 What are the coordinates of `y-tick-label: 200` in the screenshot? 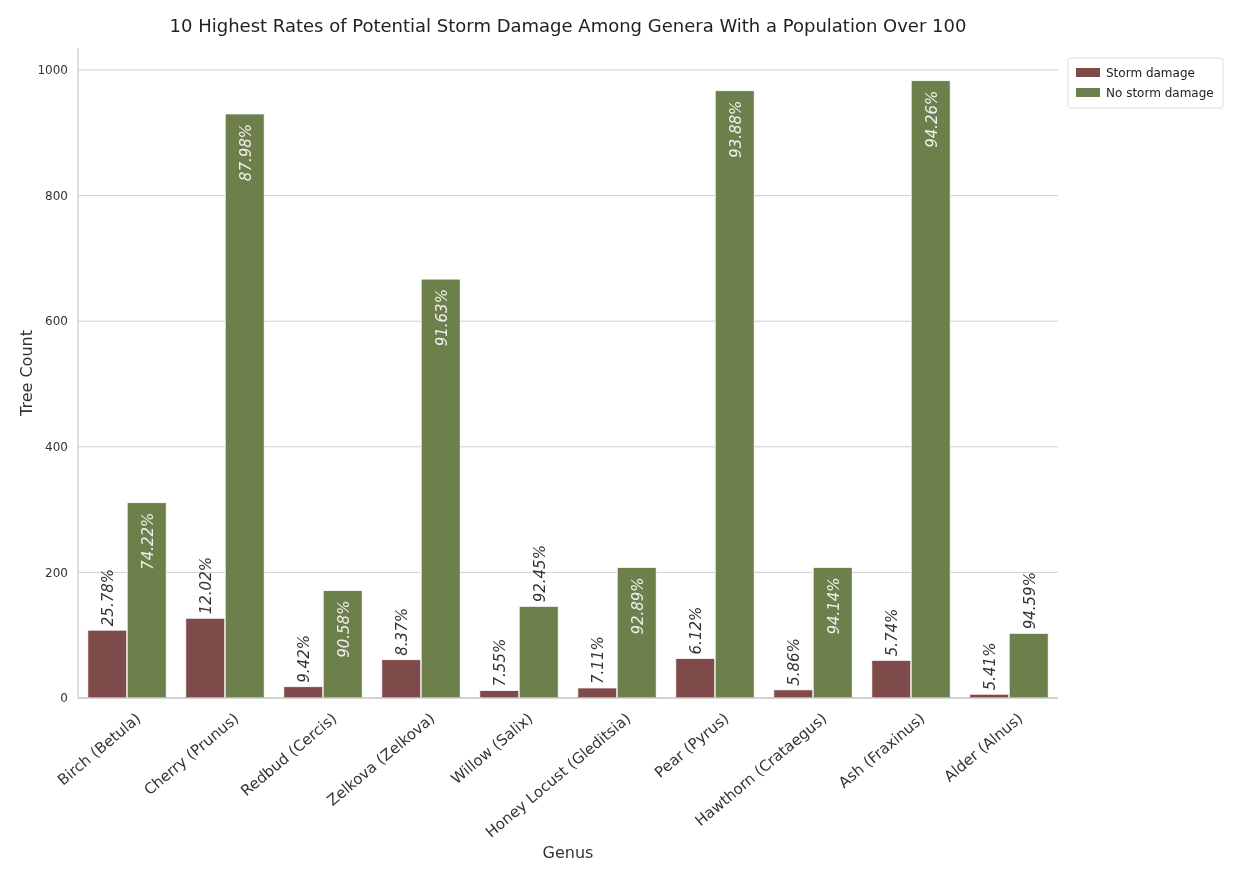 It's located at (56, 572).